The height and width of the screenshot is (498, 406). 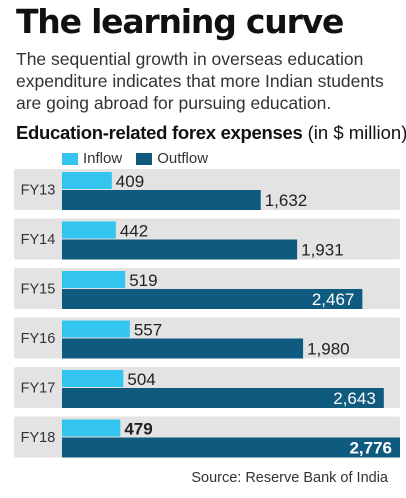 What do you see at coordinates (141, 379) in the screenshot?
I see `data-label-inflow: 504` at bounding box center [141, 379].